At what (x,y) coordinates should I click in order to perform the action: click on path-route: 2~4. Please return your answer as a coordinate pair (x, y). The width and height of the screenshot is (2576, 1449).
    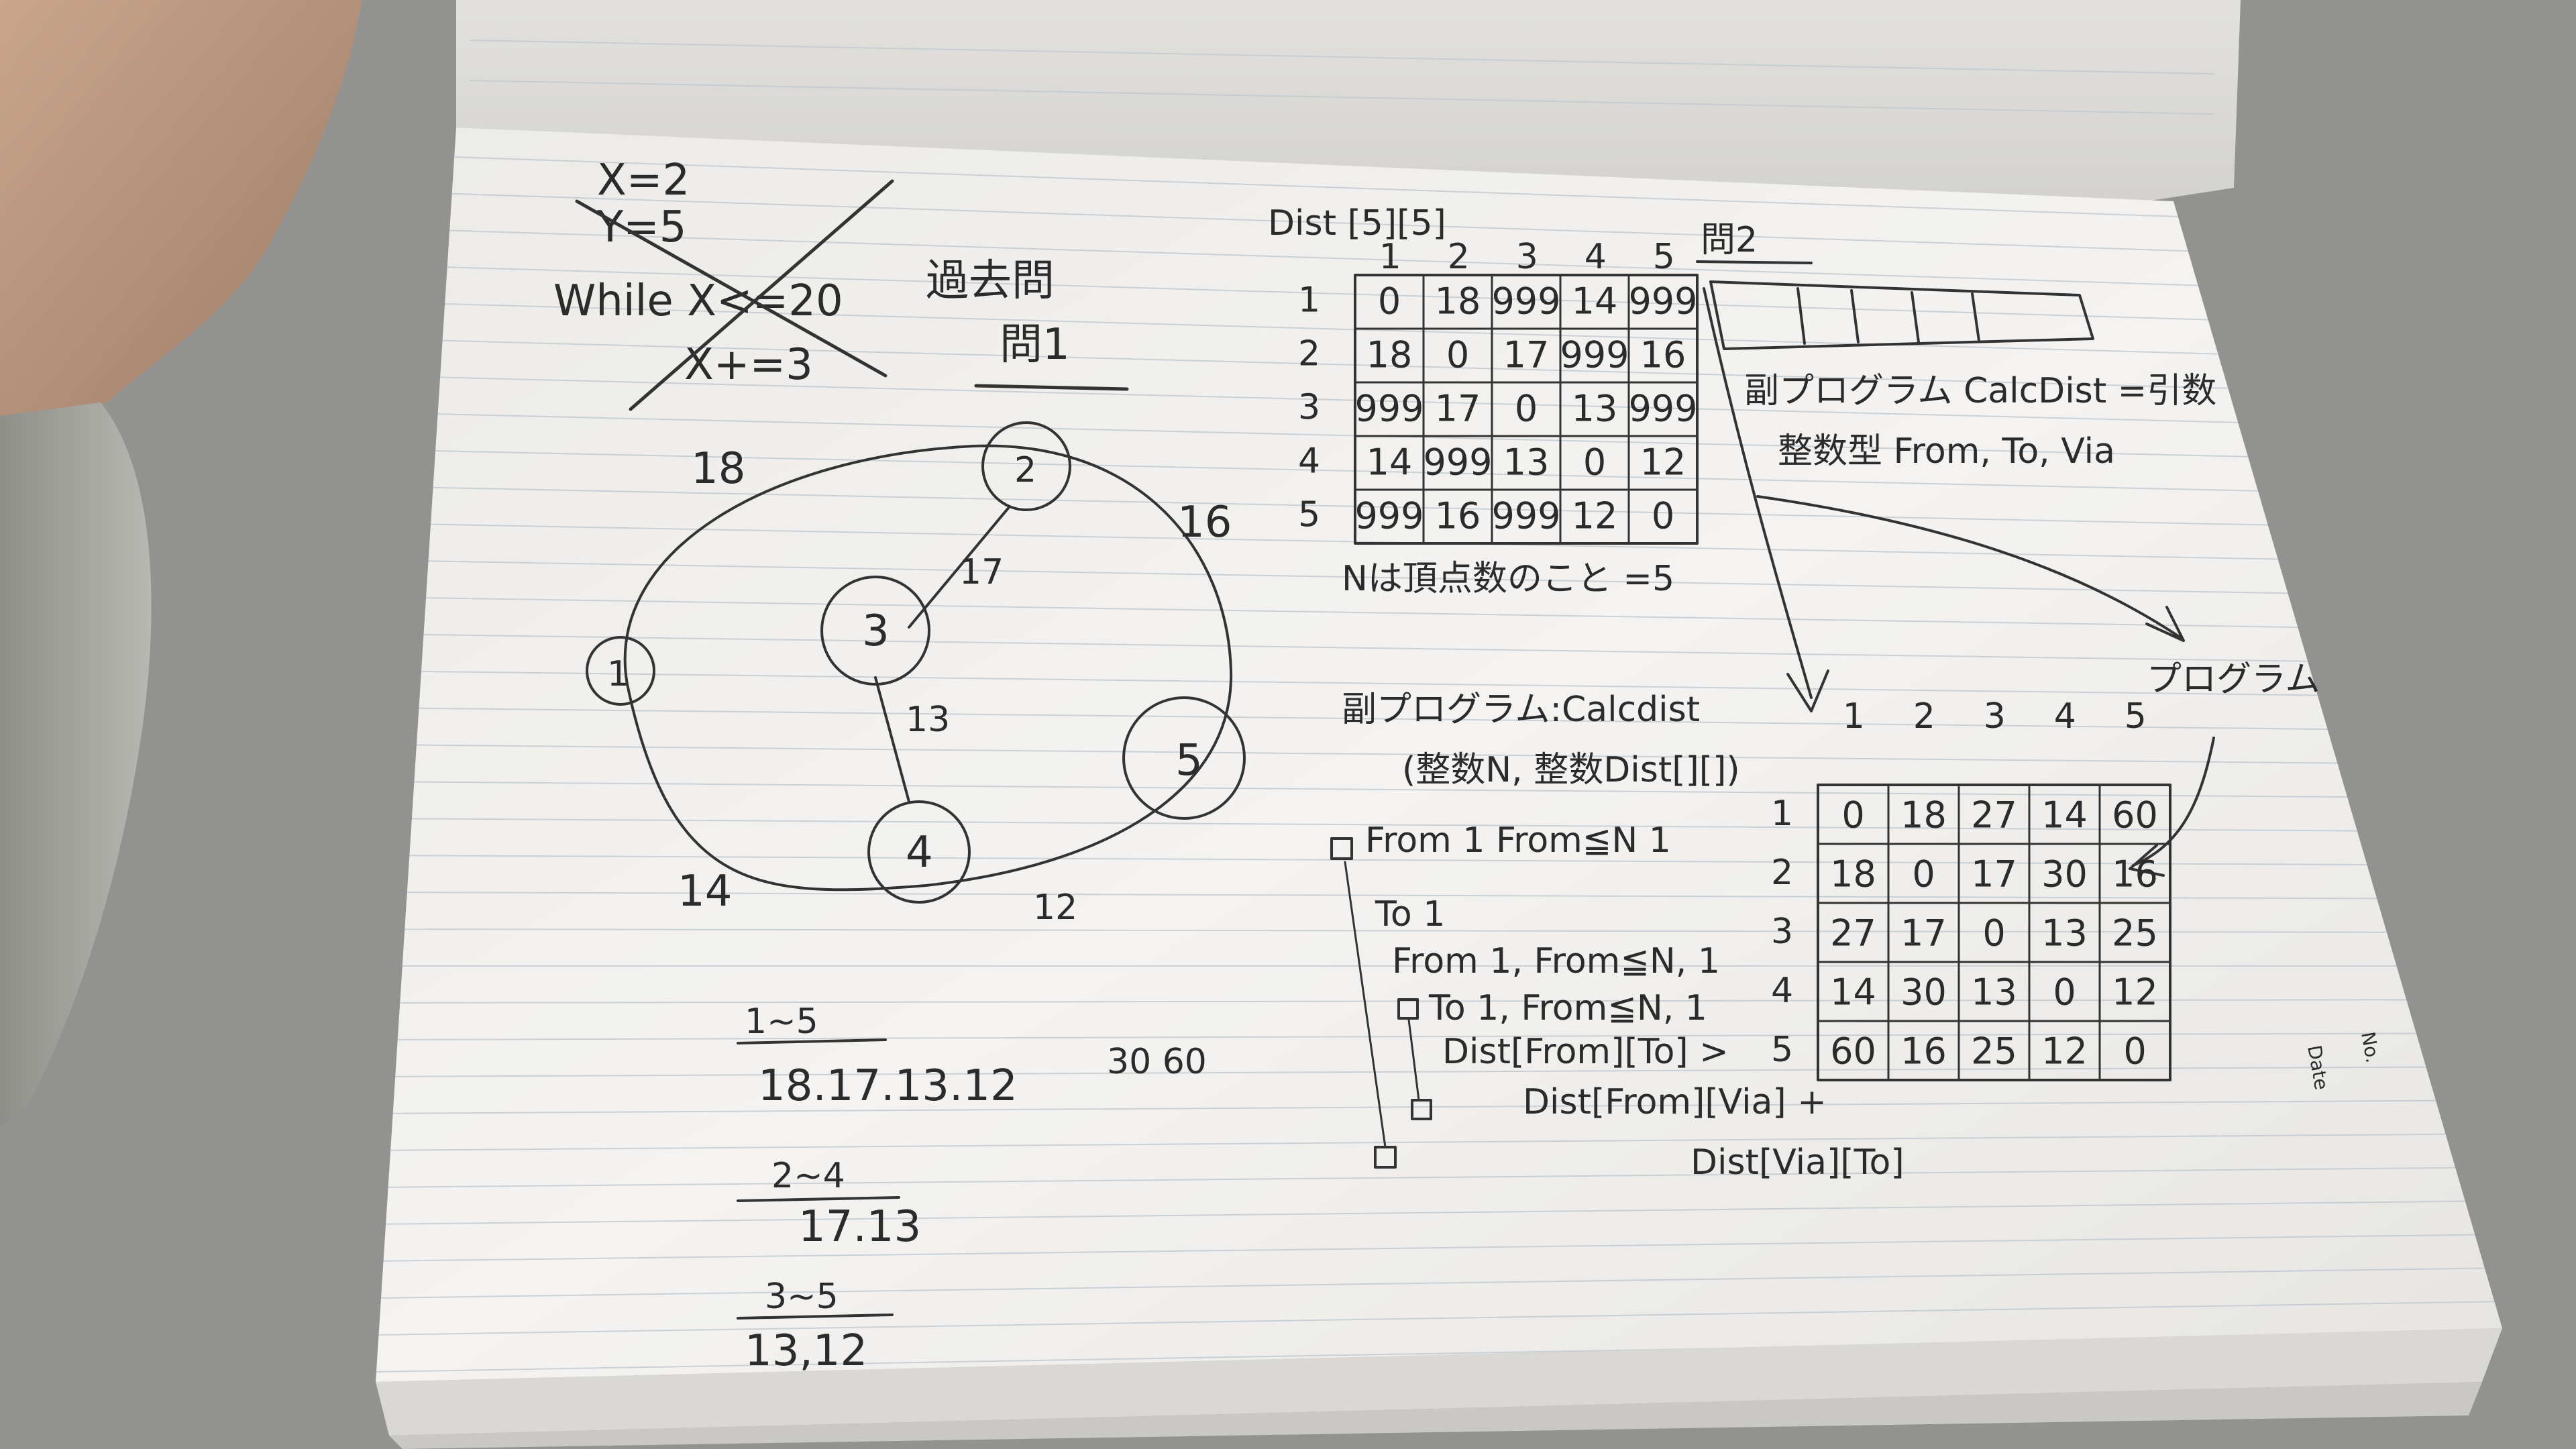
    Looking at the image, I should click on (808, 1176).